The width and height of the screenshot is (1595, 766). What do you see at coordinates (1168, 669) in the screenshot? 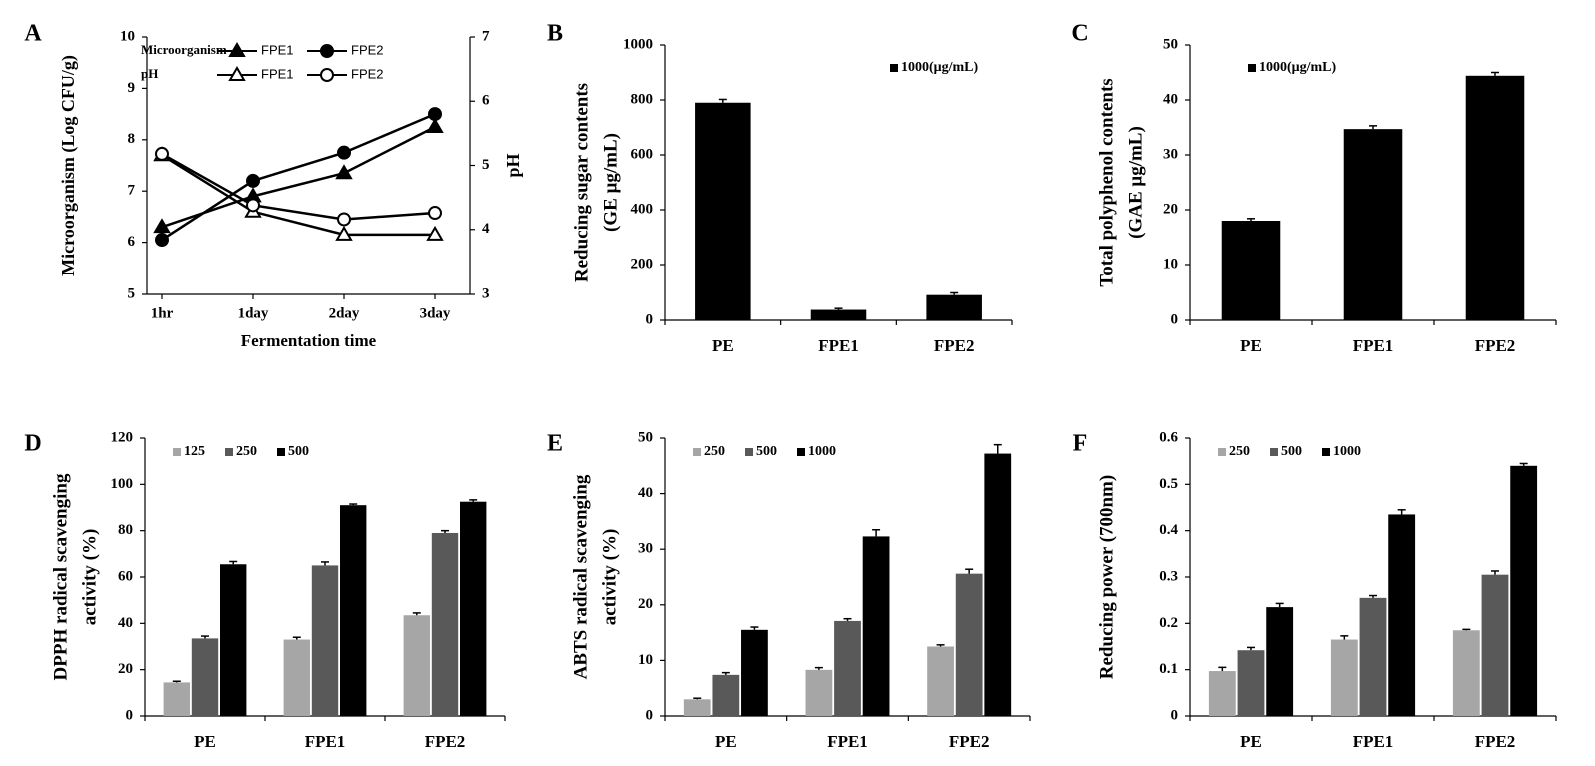
I see `y-tick-label: 0.1` at bounding box center [1168, 669].